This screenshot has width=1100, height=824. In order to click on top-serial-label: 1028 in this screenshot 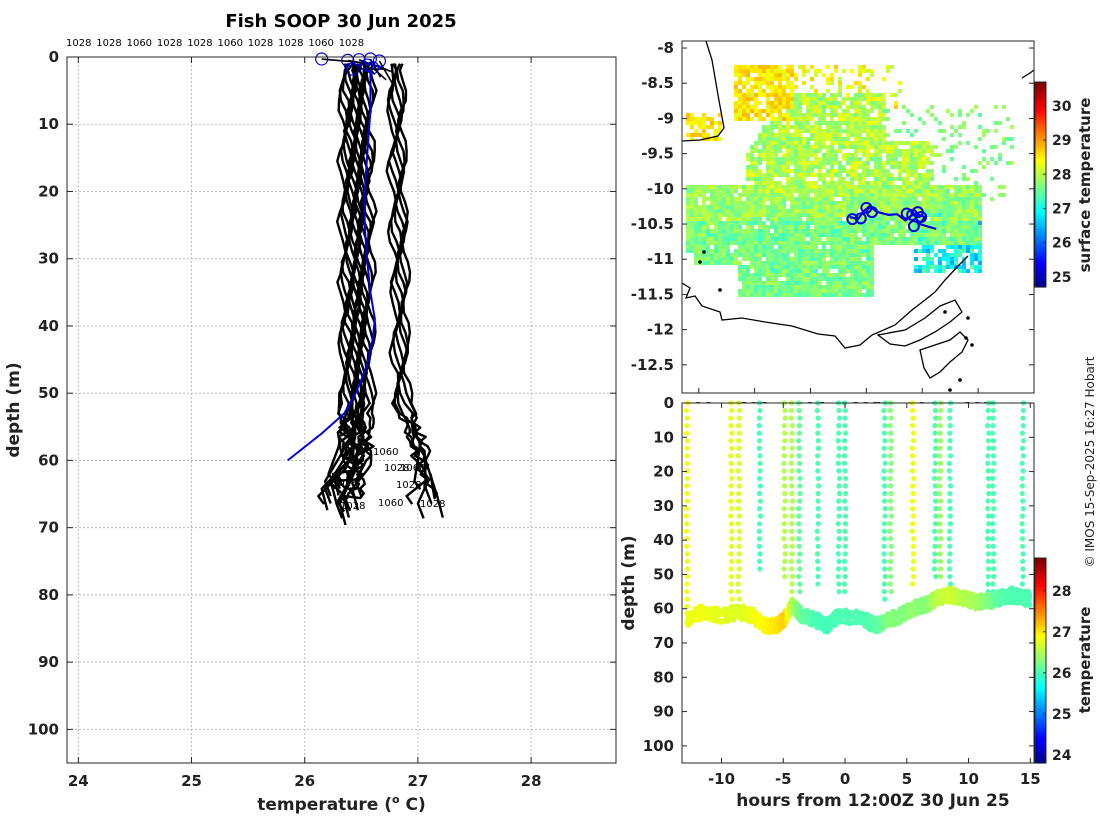, I will do `click(199, 43)`.